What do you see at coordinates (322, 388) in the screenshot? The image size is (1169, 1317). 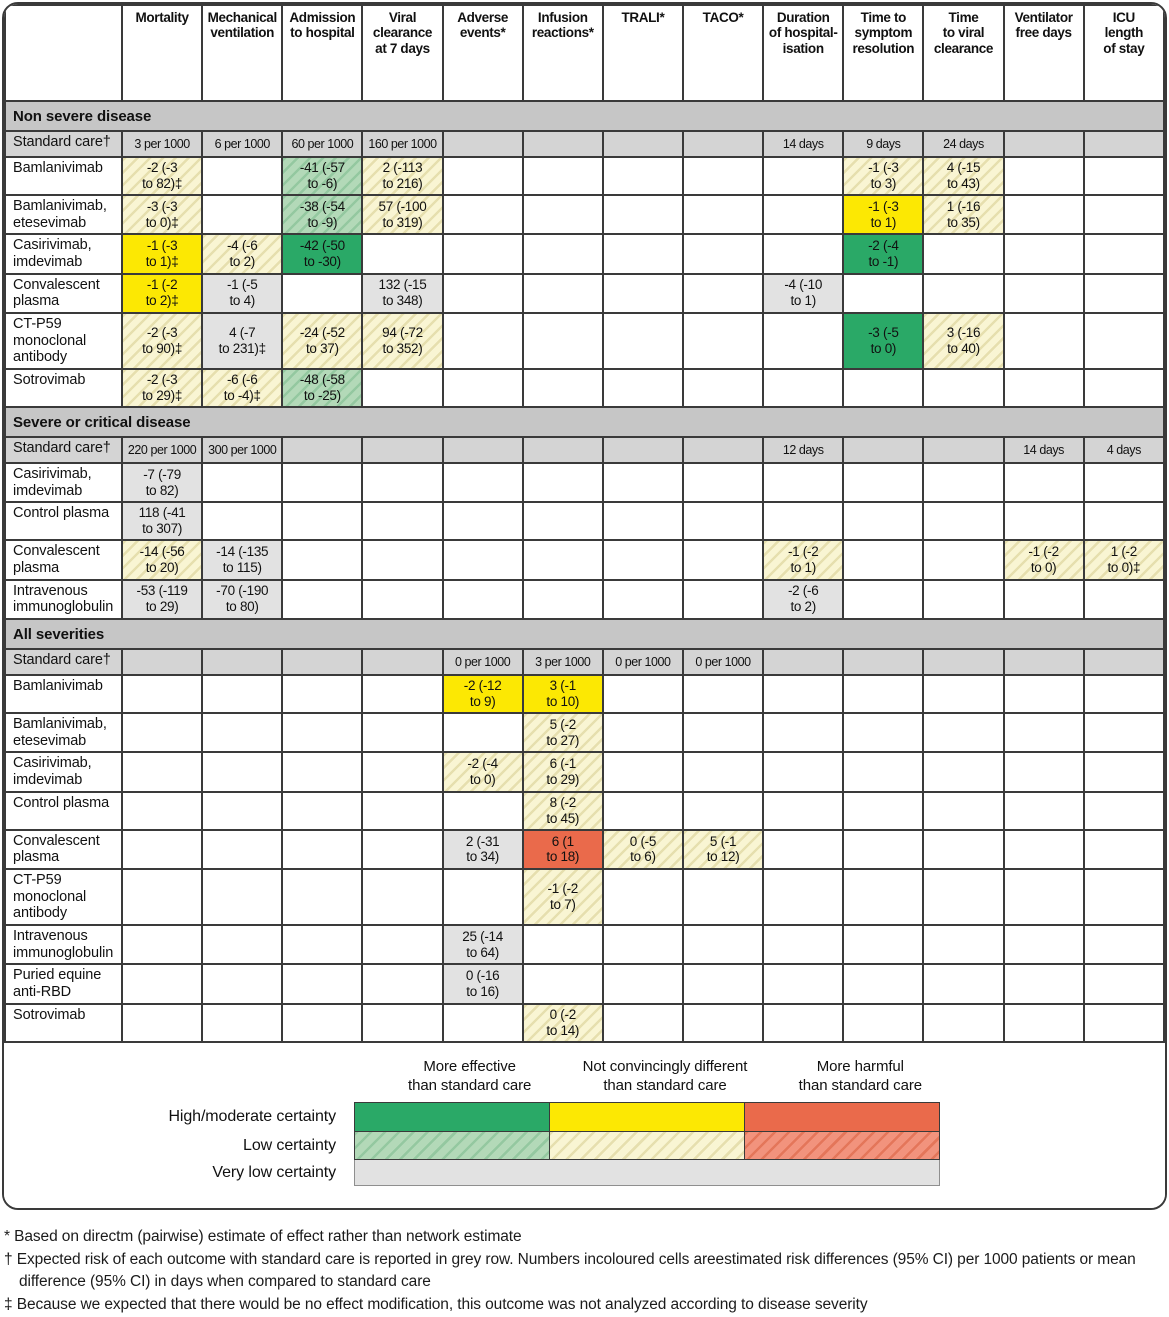 I see `outcome-cell: -48 (-58 to -25)` at bounding box center [322, 388].